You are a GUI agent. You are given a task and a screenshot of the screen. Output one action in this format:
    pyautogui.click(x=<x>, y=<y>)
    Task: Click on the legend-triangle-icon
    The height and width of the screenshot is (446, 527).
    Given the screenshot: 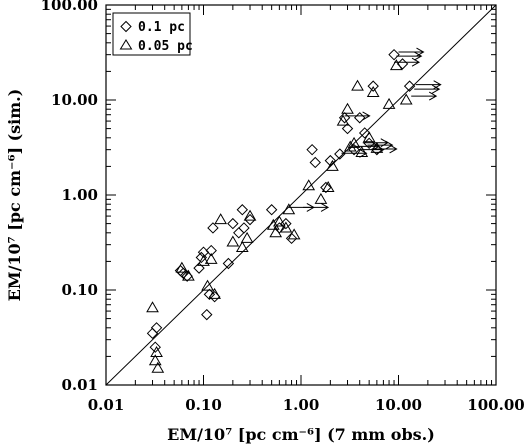 What is the action you would take?
    pyautogui.click(x=126, y=44)
    